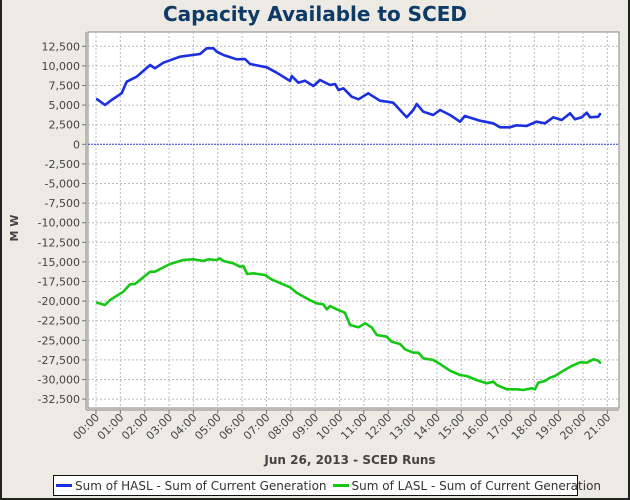 The height and width of the screenshot is (500, 630). Describe the element at coordinates (61, 46) in the screenshot. I see `y-tick-label: 12,500` at that location.